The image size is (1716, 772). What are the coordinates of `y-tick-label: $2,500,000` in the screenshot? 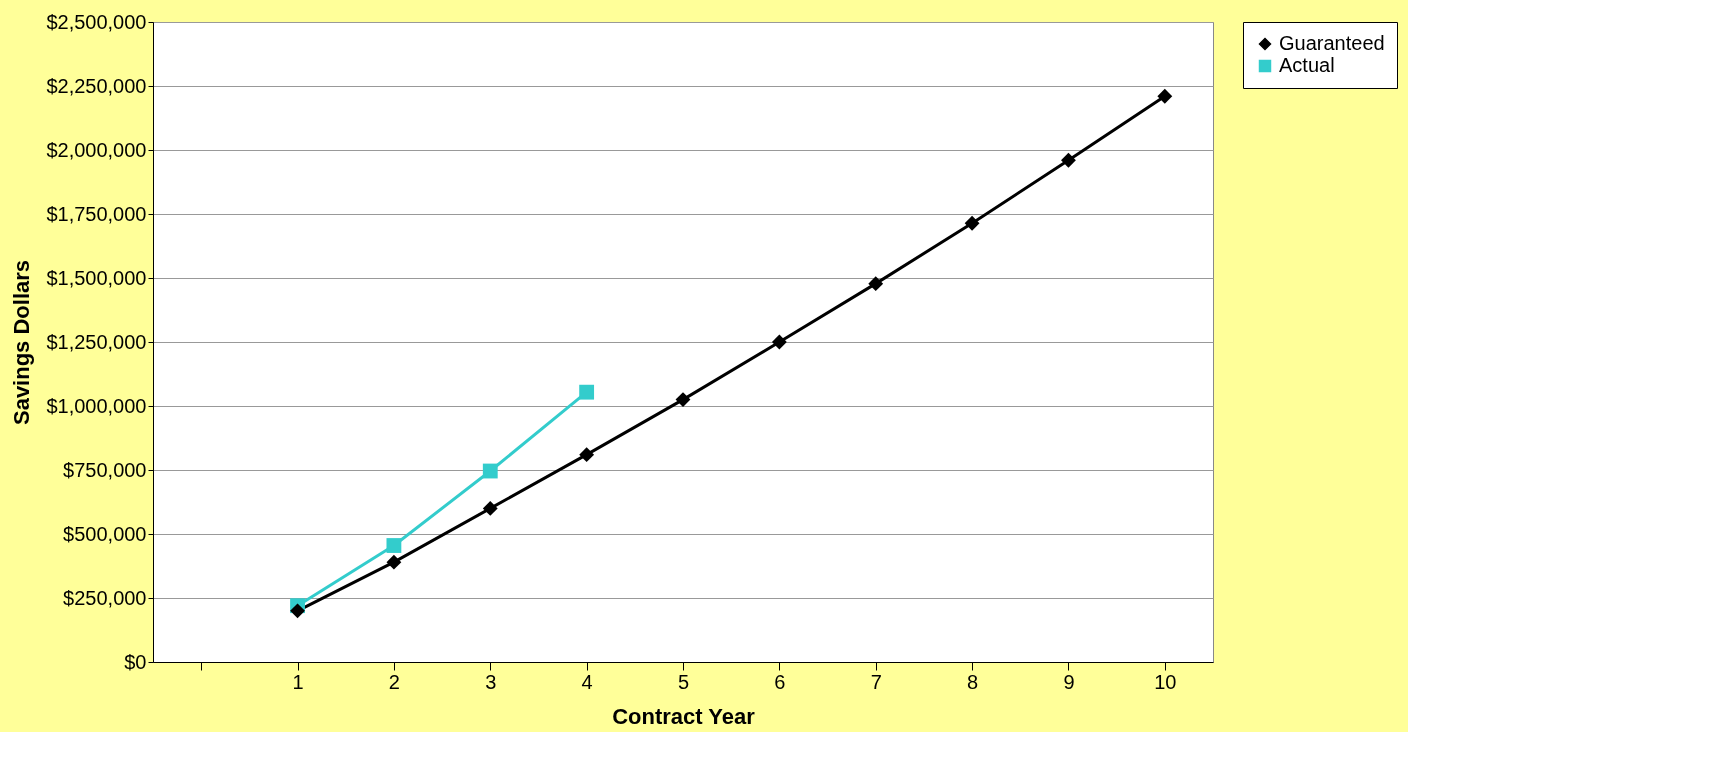 It's located at (96, 21).